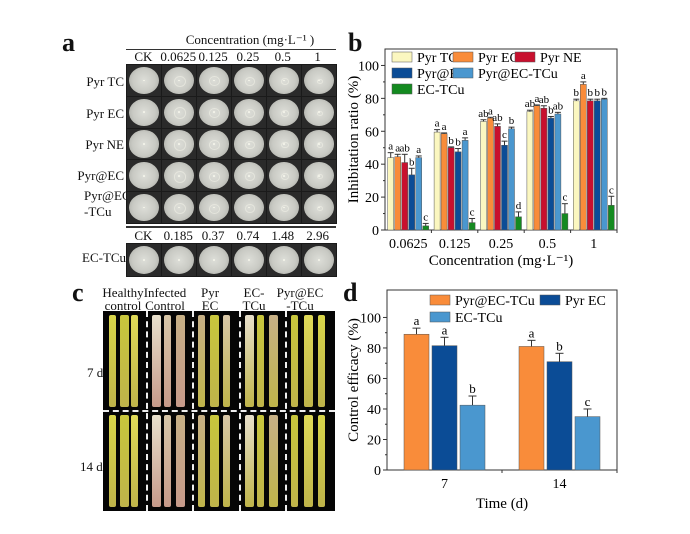 Image resolution: width=690 pixels, height=534 pixels. I want to click on y-tick-label: 80, so click(374, 349).